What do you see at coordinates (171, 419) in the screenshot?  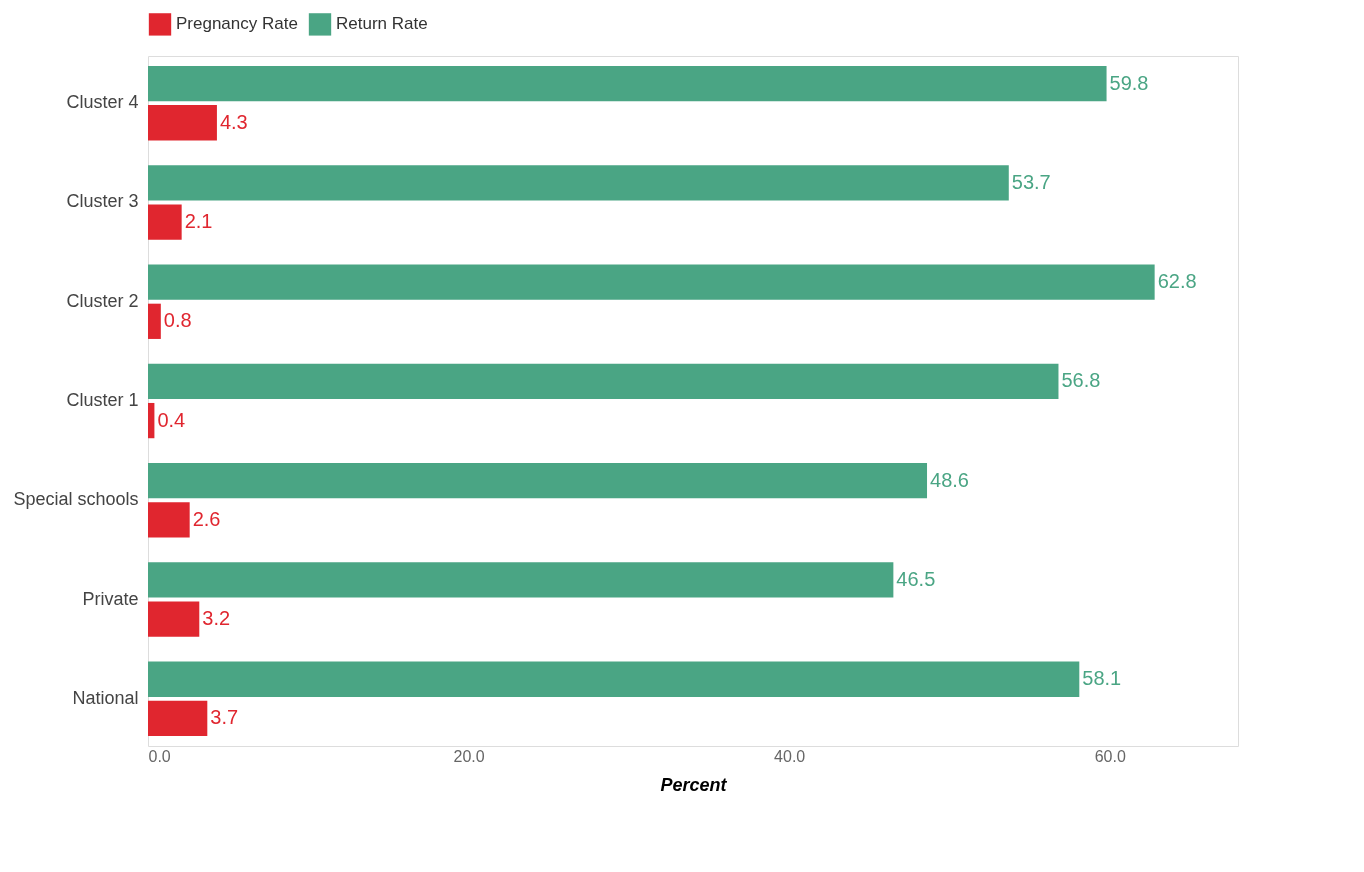 I see `data-label: 0.4` at bounding box center [171, 419].